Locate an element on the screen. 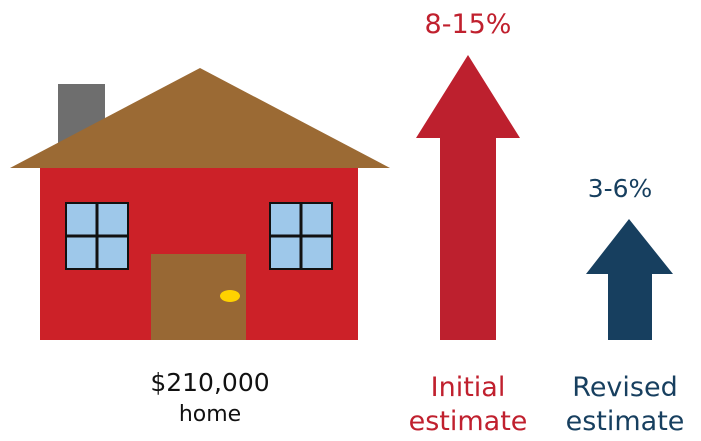 Image resolution: width=701 pixels, height=441 pixels. revised-estimate-arrow is located at coordinates (629, 279).